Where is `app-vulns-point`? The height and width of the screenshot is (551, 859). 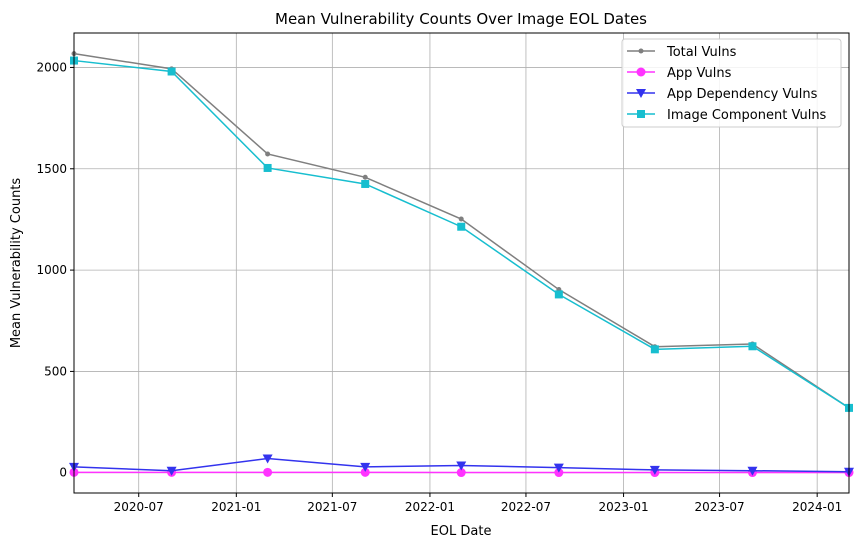
app-vulns-point is located at coordinates (267, 472).